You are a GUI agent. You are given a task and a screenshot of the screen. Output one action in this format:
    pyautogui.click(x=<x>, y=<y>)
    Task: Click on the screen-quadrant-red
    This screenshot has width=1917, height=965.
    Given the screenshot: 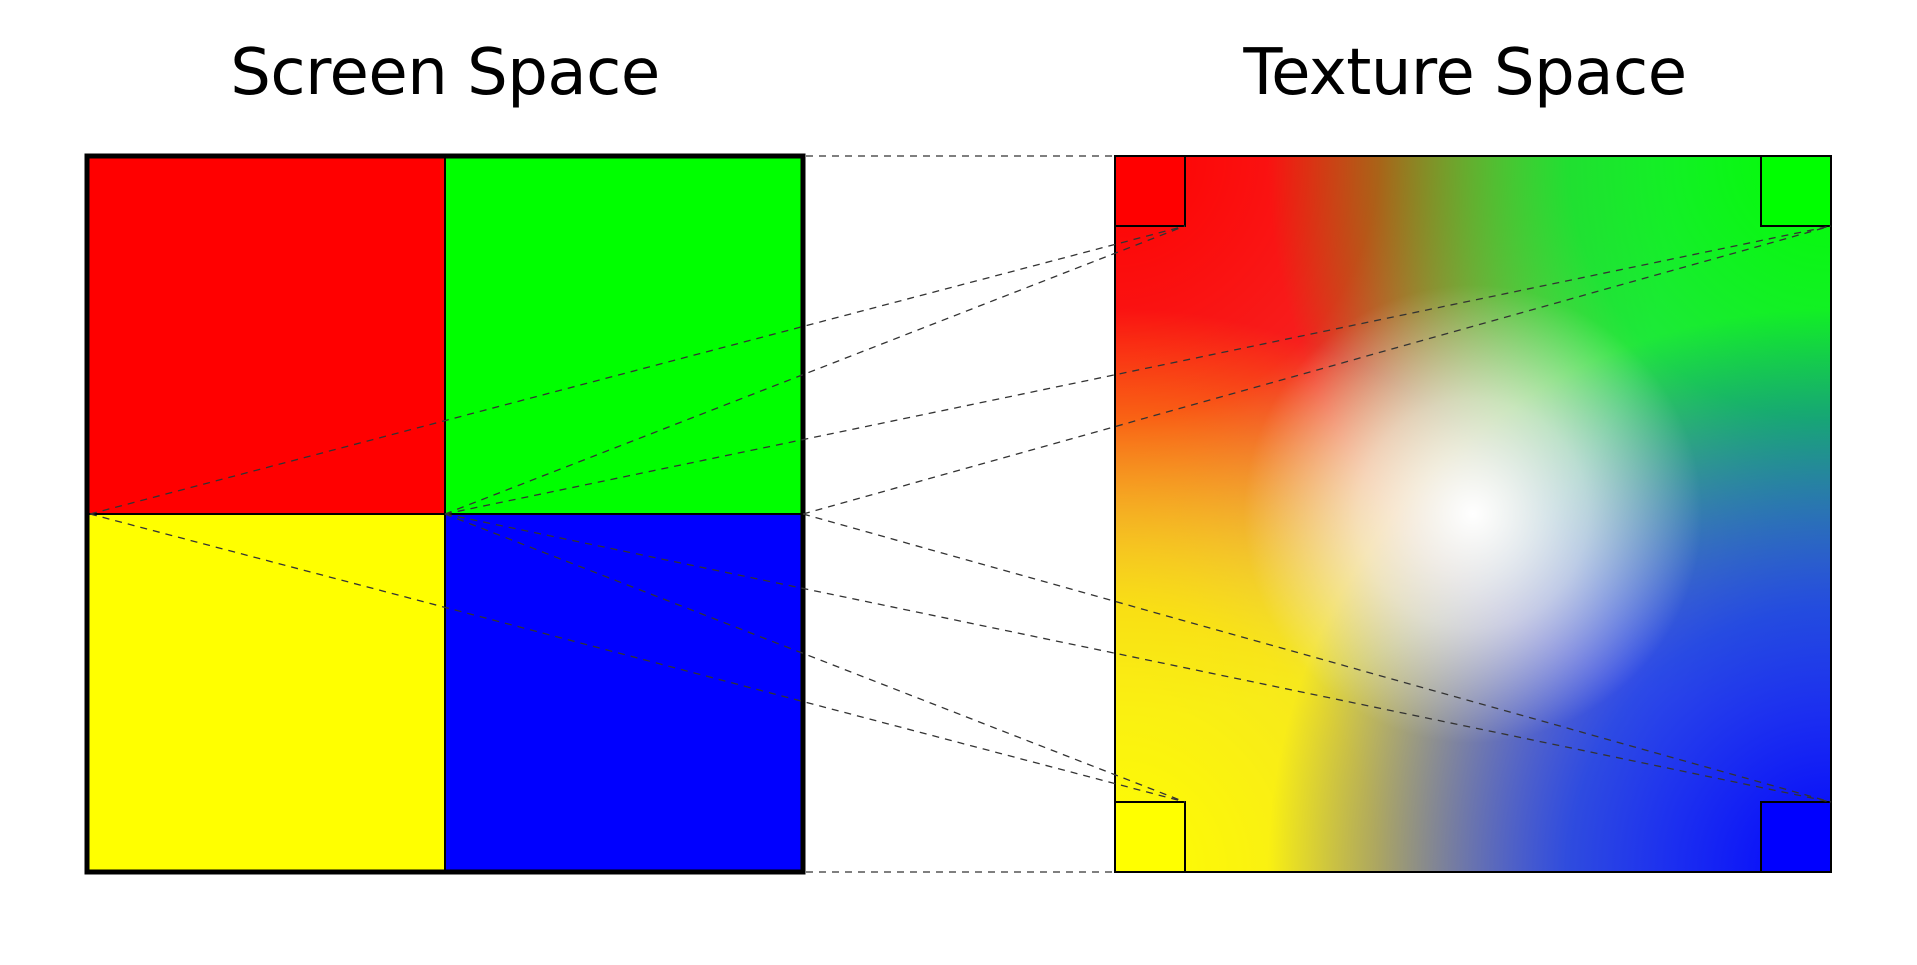 What is the action you would take?
    pyautogui.click(x=266, y=335)
    